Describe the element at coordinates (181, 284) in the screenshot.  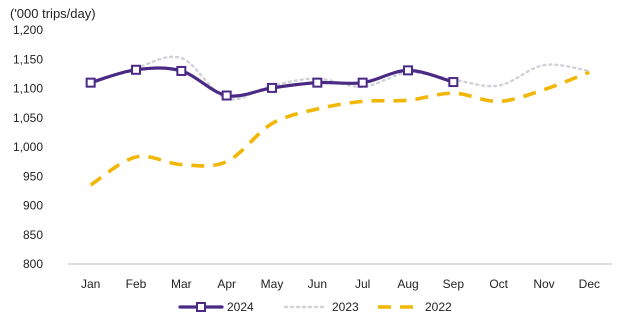
I see `x-tick-label: Mar` at that location.